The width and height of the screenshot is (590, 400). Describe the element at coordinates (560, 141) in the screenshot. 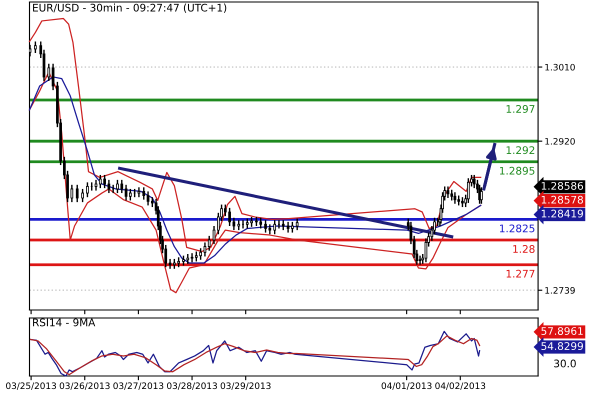

I see `y-tick-label: 1.2920` at that location.